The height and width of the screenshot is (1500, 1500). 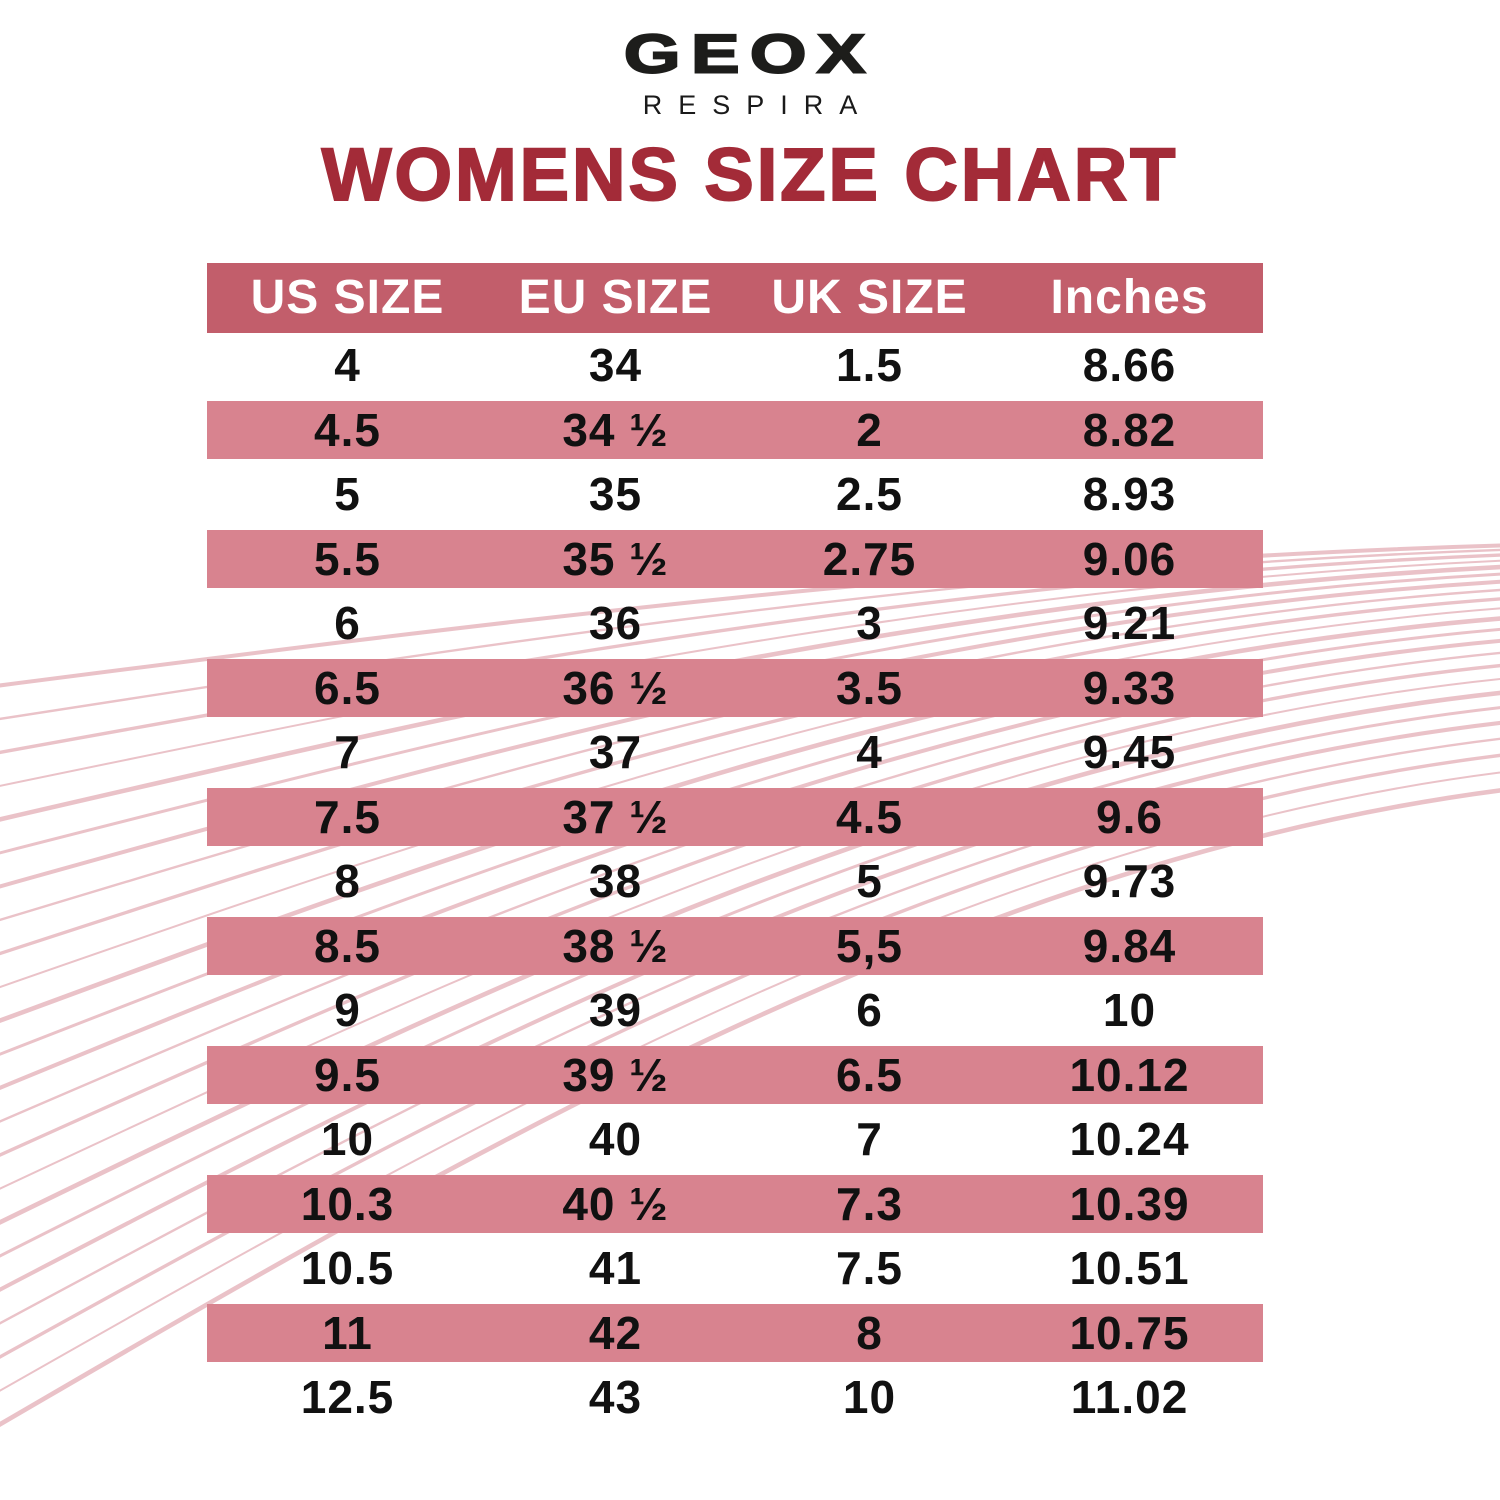 What do you see at coordinates (869, 558) in the screenshot?
I see `table-cell: 2.75` at bounding box center [869, 558].